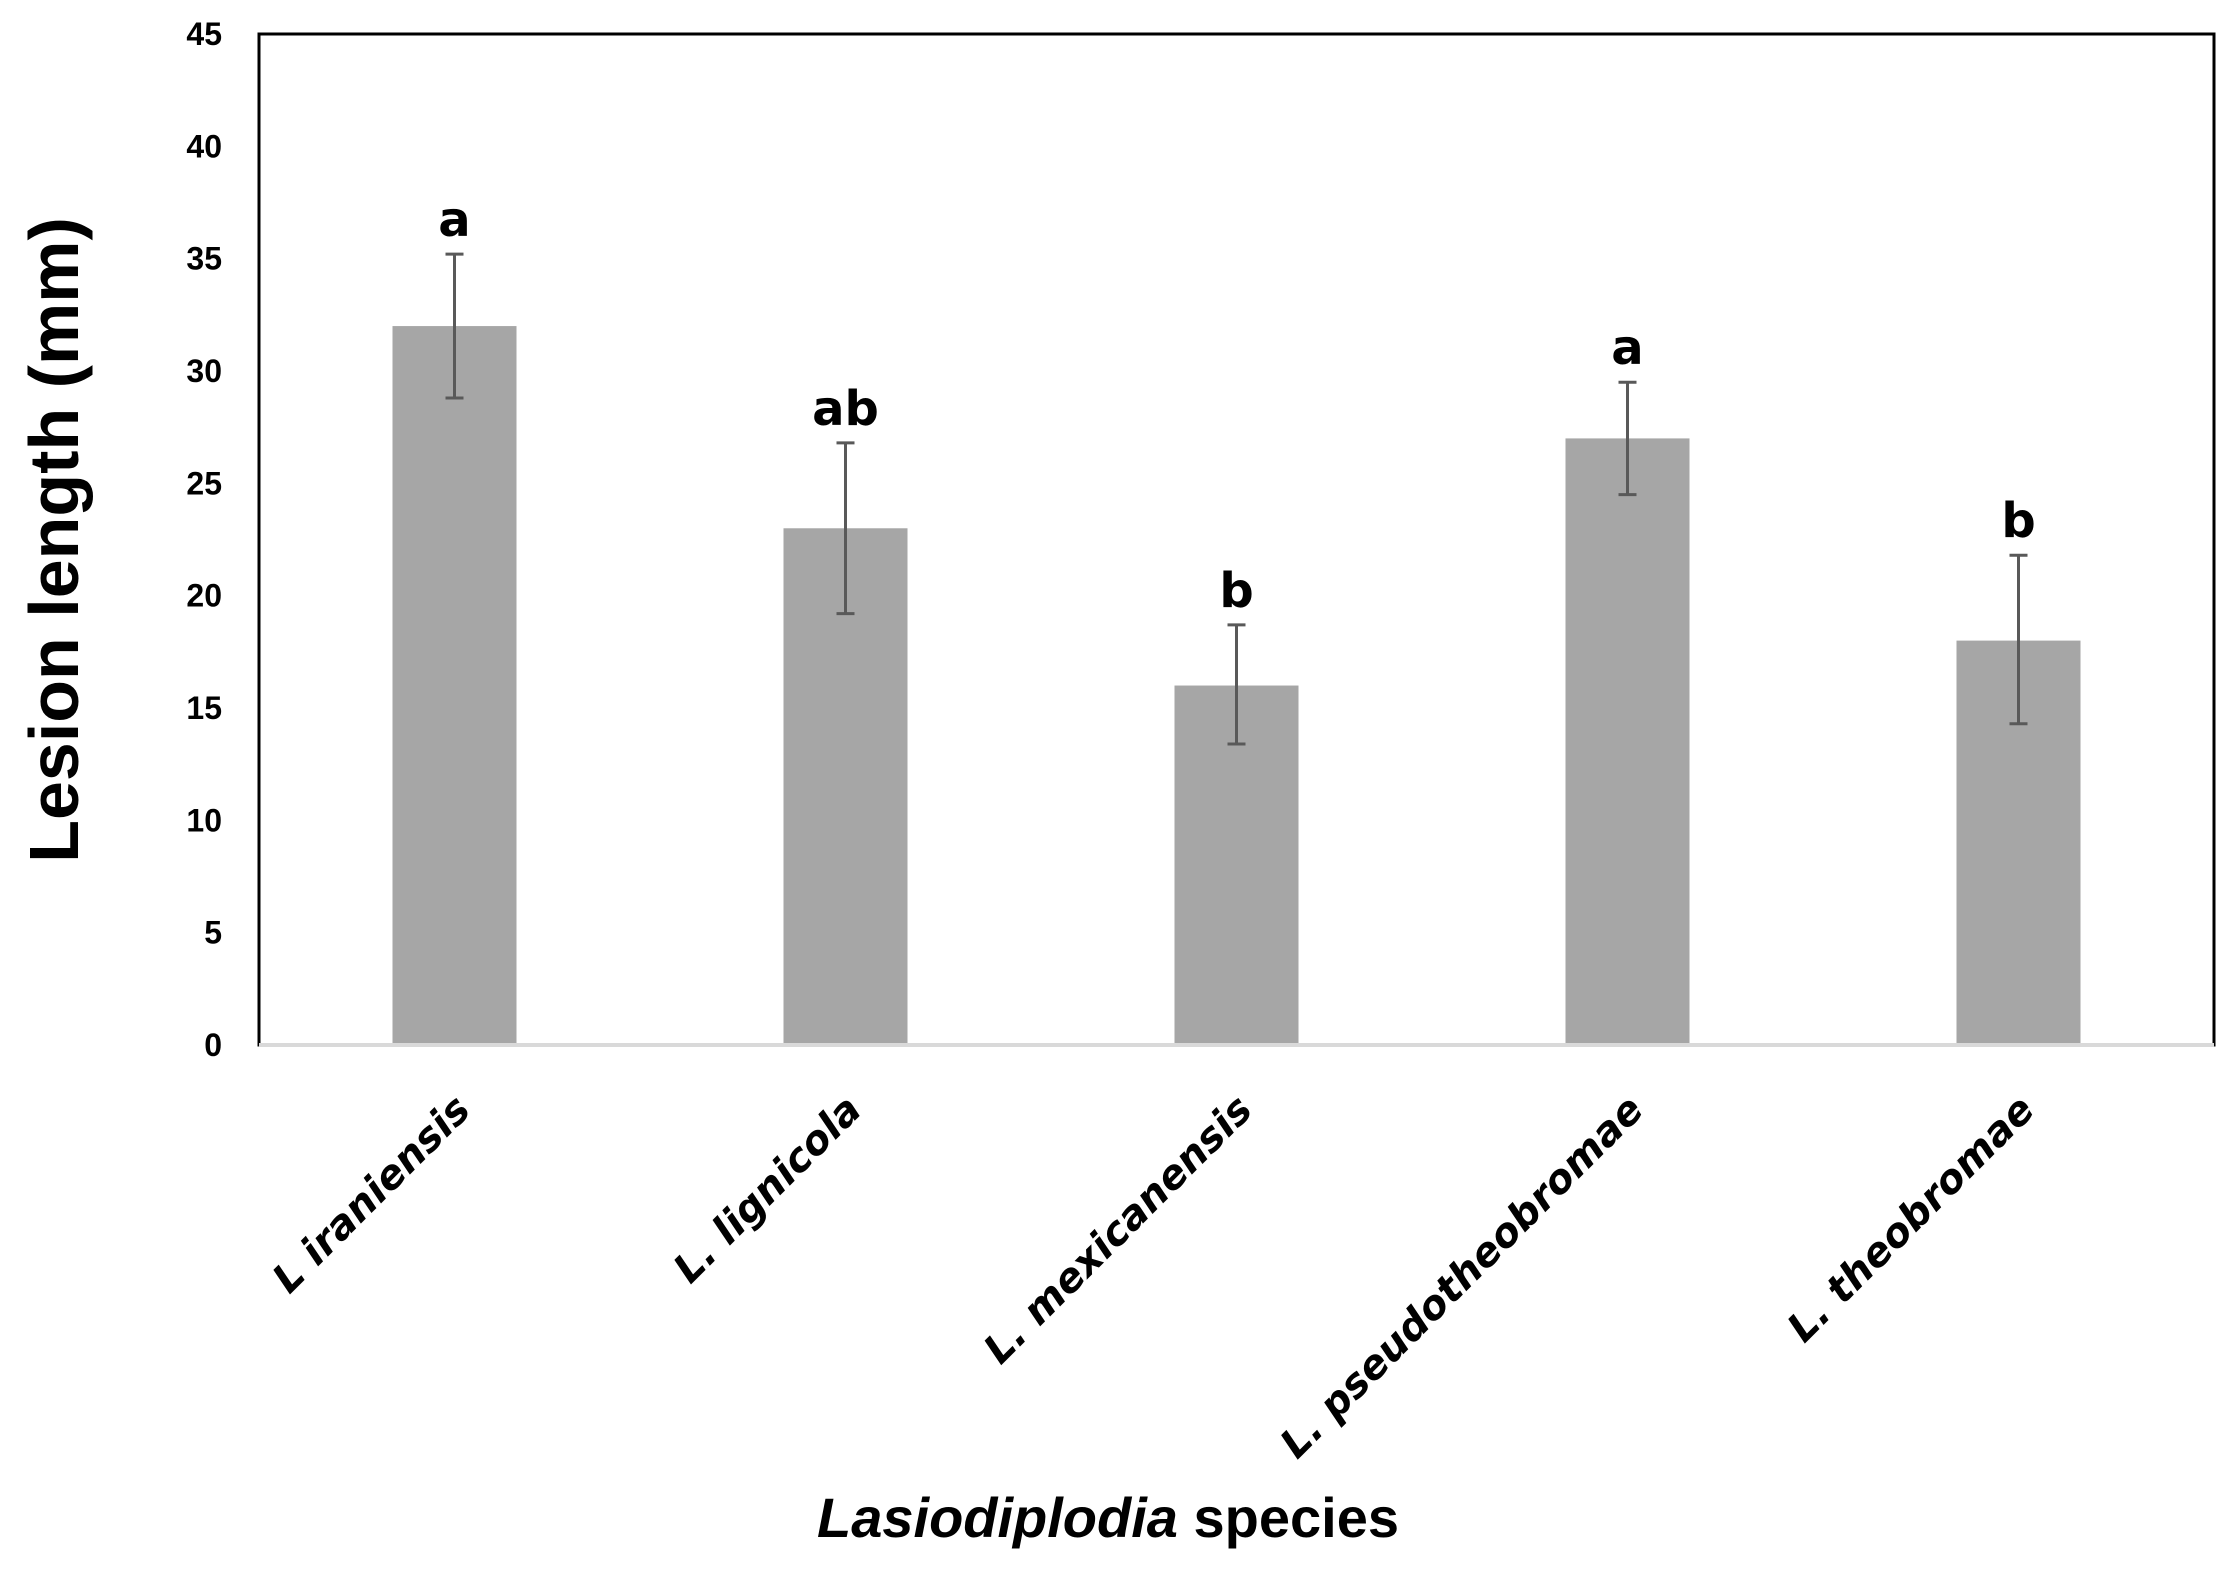 The image size is (2234, 1569). Describe the element at coordinates (845, 409) in the screenshot. I see `significance-letter: ab` at that location.